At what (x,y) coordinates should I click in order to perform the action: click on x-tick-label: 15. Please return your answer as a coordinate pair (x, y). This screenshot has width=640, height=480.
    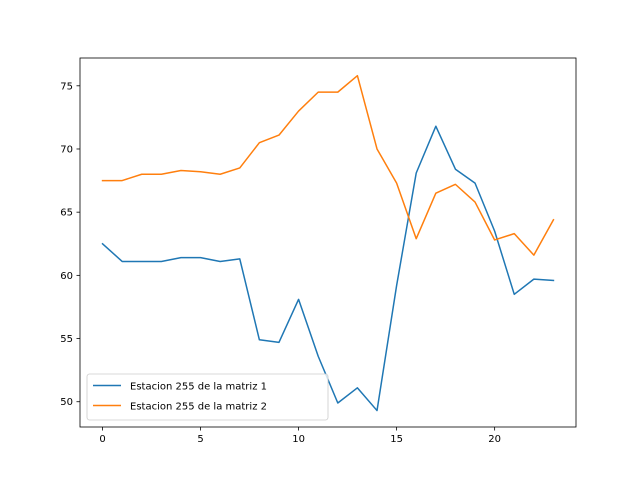
    Looking at the image, I should click on (396, 439).